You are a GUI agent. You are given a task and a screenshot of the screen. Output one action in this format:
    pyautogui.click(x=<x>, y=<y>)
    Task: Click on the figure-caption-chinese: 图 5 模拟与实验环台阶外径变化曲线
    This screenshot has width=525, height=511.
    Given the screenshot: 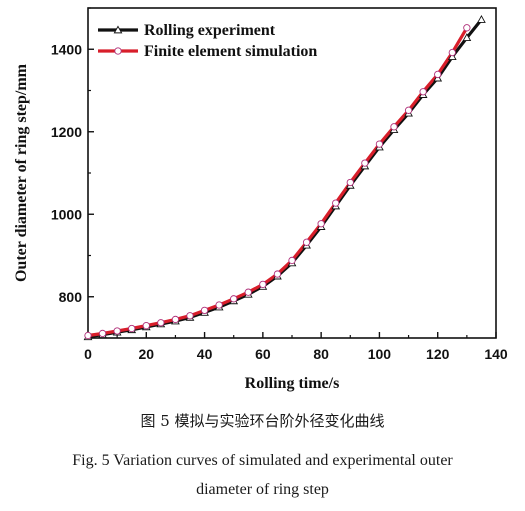 What is the action you would take?
    pyautogui.click(x=262, y=421)
    